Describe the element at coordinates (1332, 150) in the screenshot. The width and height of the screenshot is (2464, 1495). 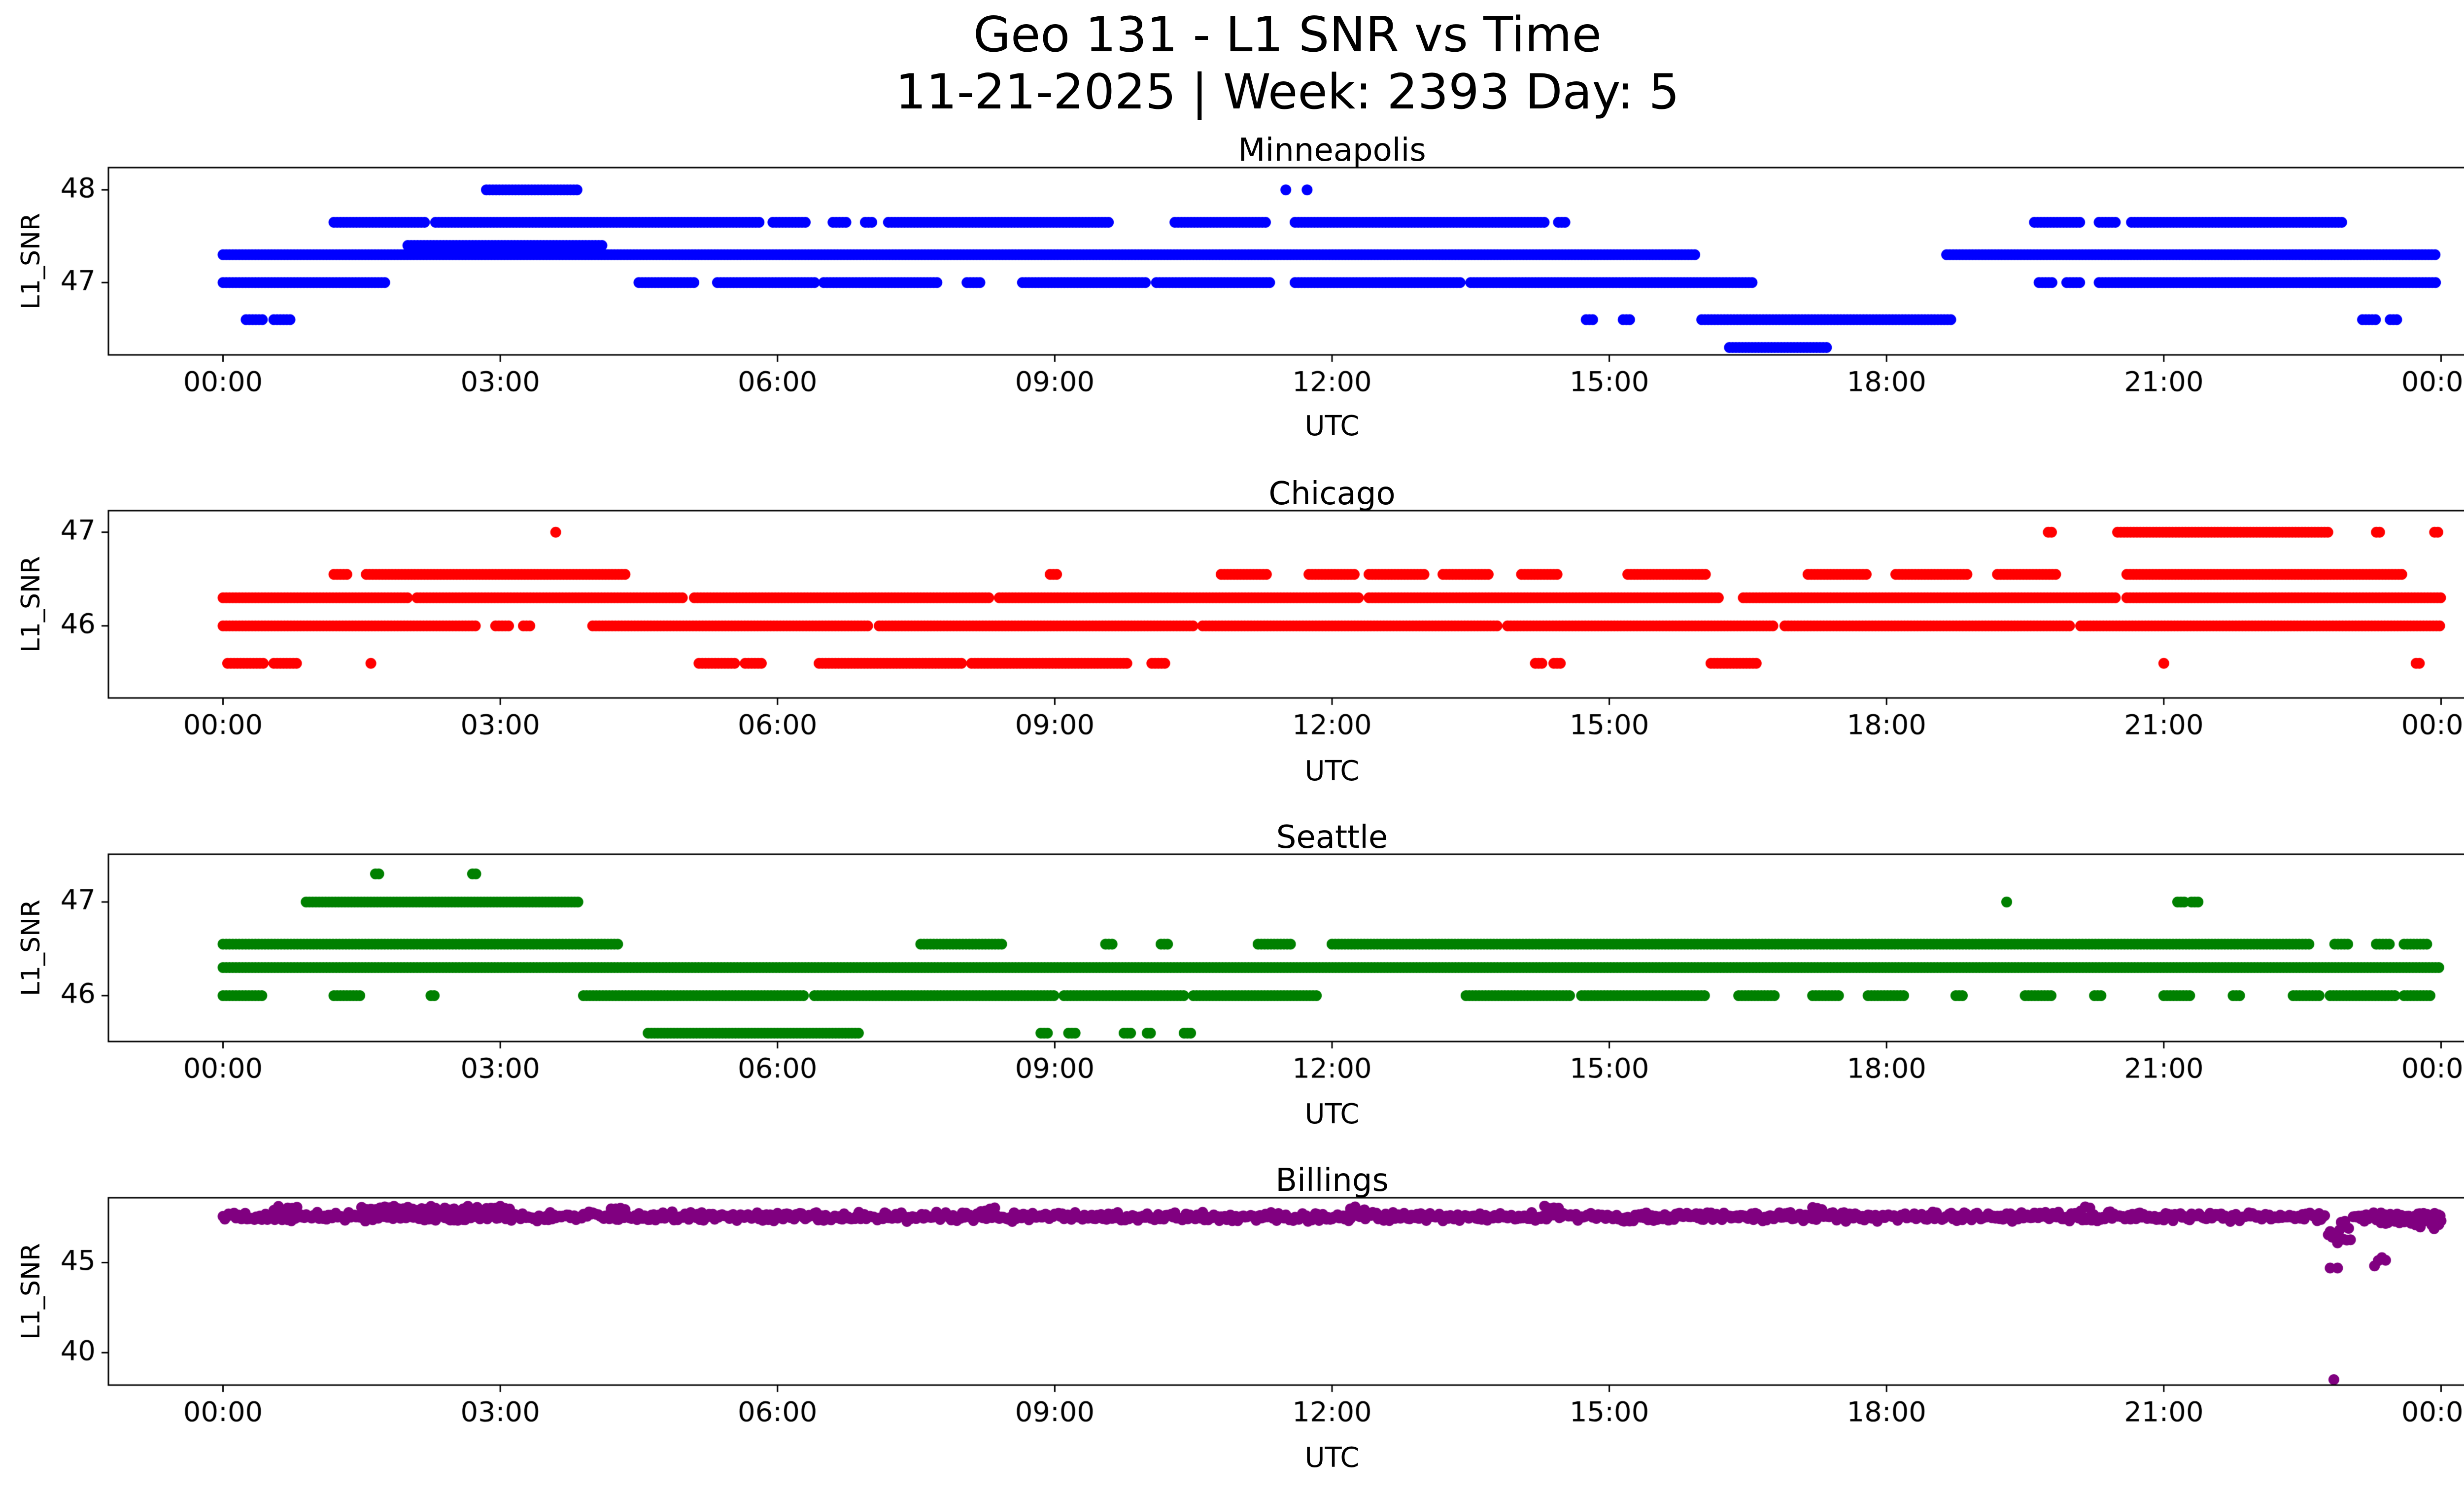
I see `subplot-title-minneapolis: Minneapolis` at that location.